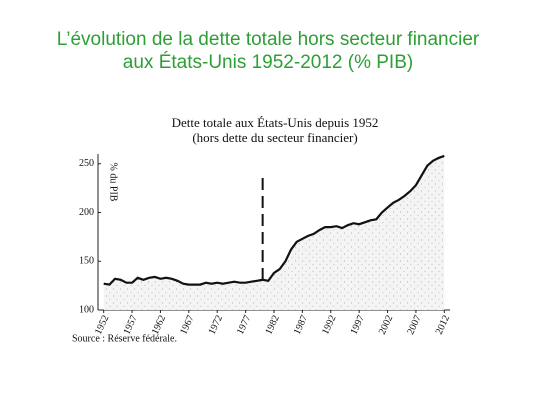 The height and width of the screenshot is (400, 533). What do you see at coordinates (329, 325) in the screenshot?
I see `x-tick-label: 1992` at bounding box center [329, 325].